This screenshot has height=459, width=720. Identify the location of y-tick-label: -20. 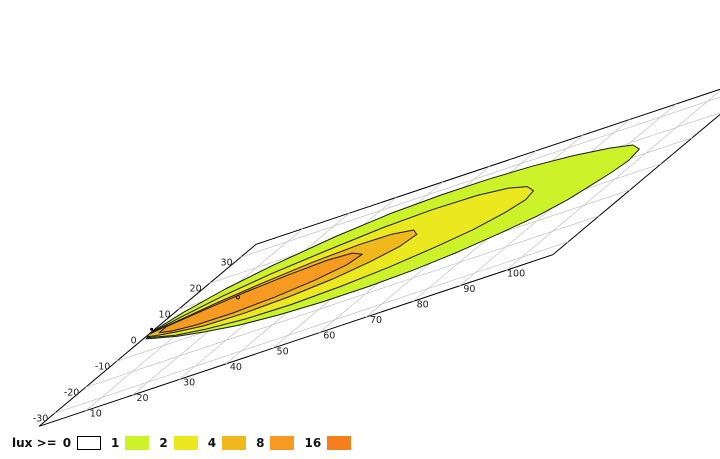
(72, 392).